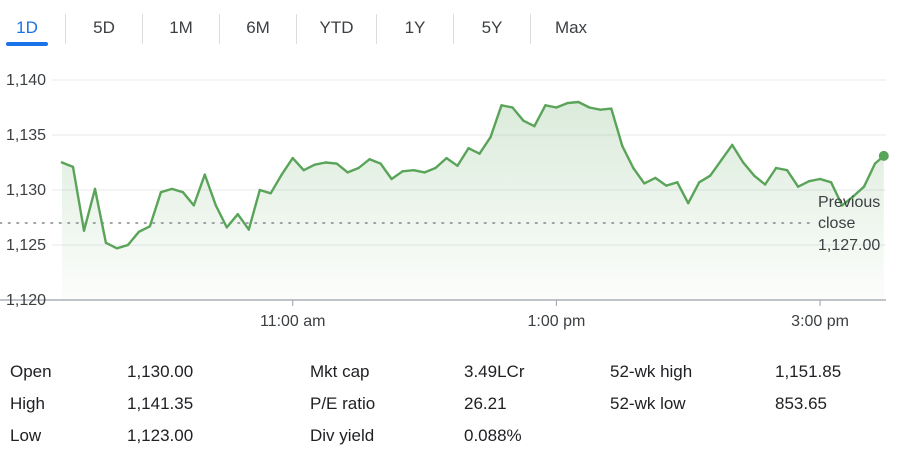  I want to click on div-yield-value: 0.088%, so click(493, 435).